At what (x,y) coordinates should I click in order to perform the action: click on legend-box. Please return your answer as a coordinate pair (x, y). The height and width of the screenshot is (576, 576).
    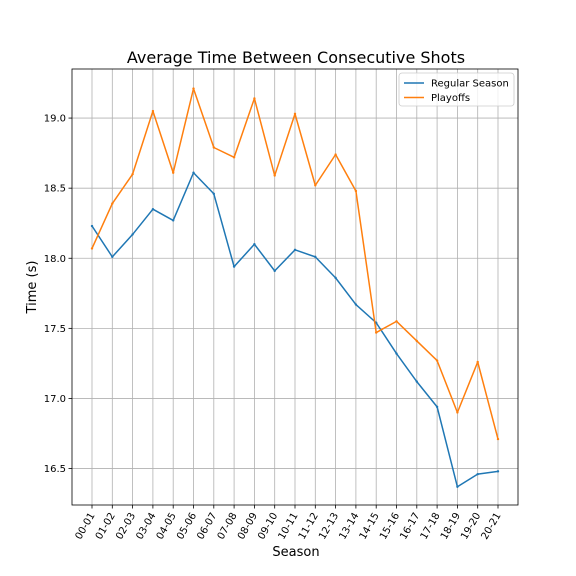
    Looking at the image, I should click on (456, 89).